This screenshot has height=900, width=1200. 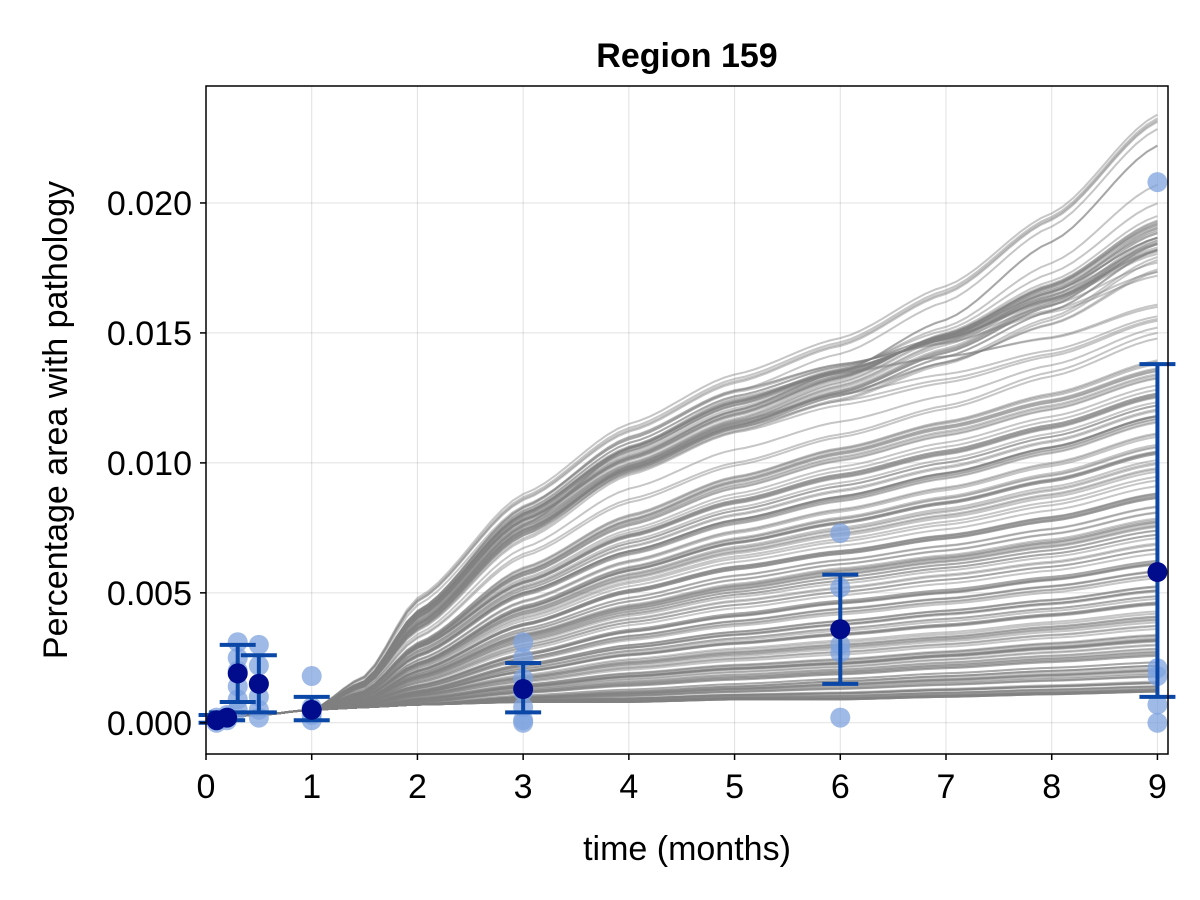 I want to click on chart-title: Region 159, so click(x=686, y=56).